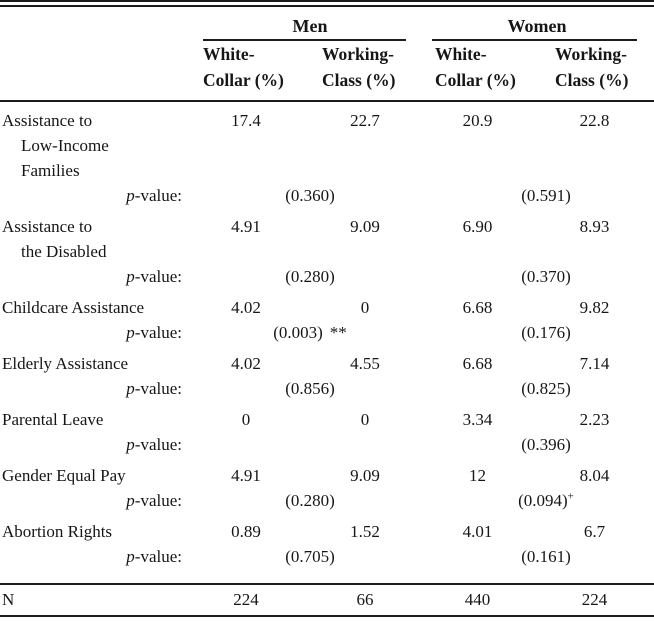 The height and width of the screenshot is (621, 654). Describe the element at coordinates (327, 388) in the screenshot. I see `p-value-line: p-value: (0.856) (0.825)` at that location.